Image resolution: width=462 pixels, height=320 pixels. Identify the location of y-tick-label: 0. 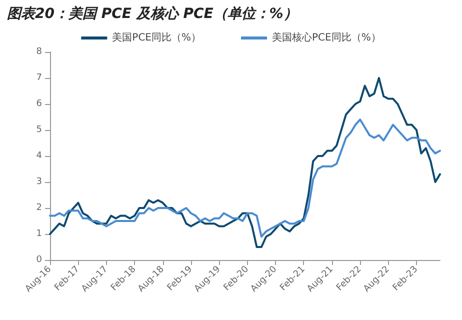
(39, 260).